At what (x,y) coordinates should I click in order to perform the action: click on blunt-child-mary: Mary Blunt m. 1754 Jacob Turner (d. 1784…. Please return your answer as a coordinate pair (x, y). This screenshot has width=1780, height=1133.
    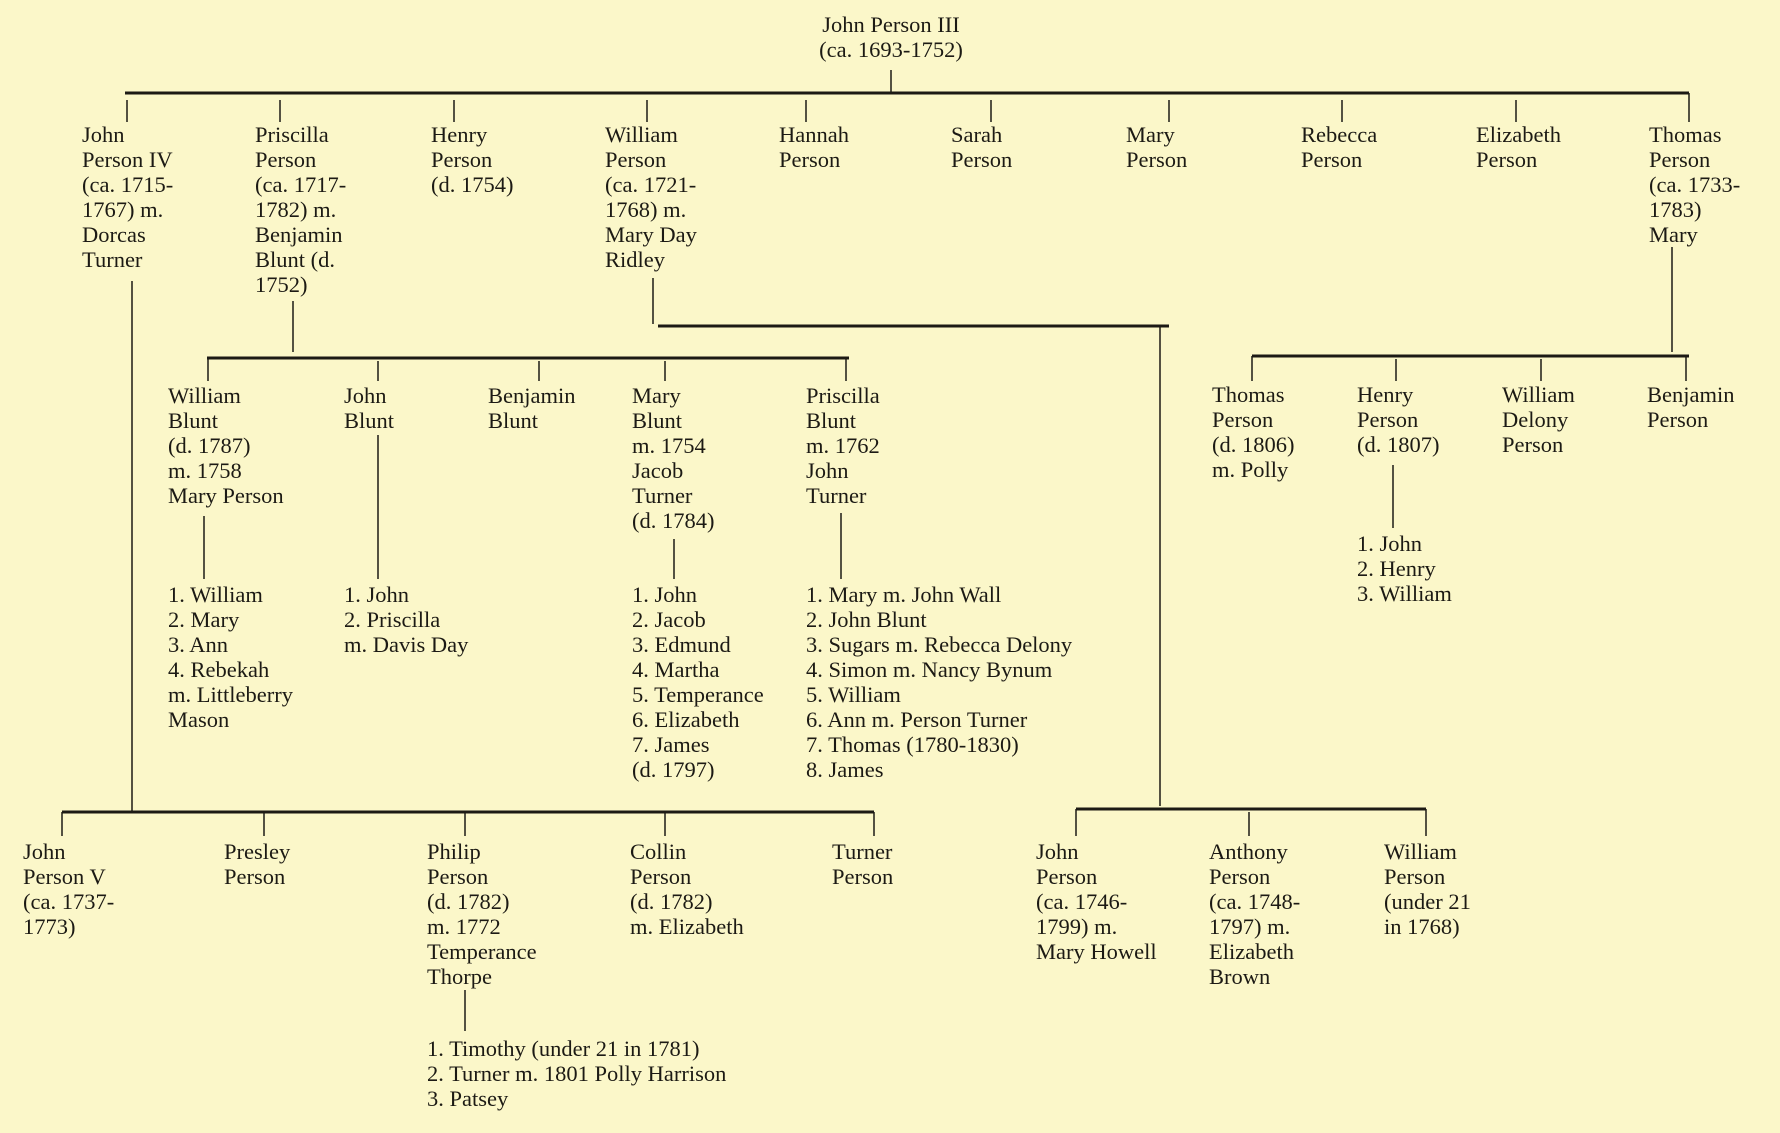
    Looking at the image, I should click on (673, 458).